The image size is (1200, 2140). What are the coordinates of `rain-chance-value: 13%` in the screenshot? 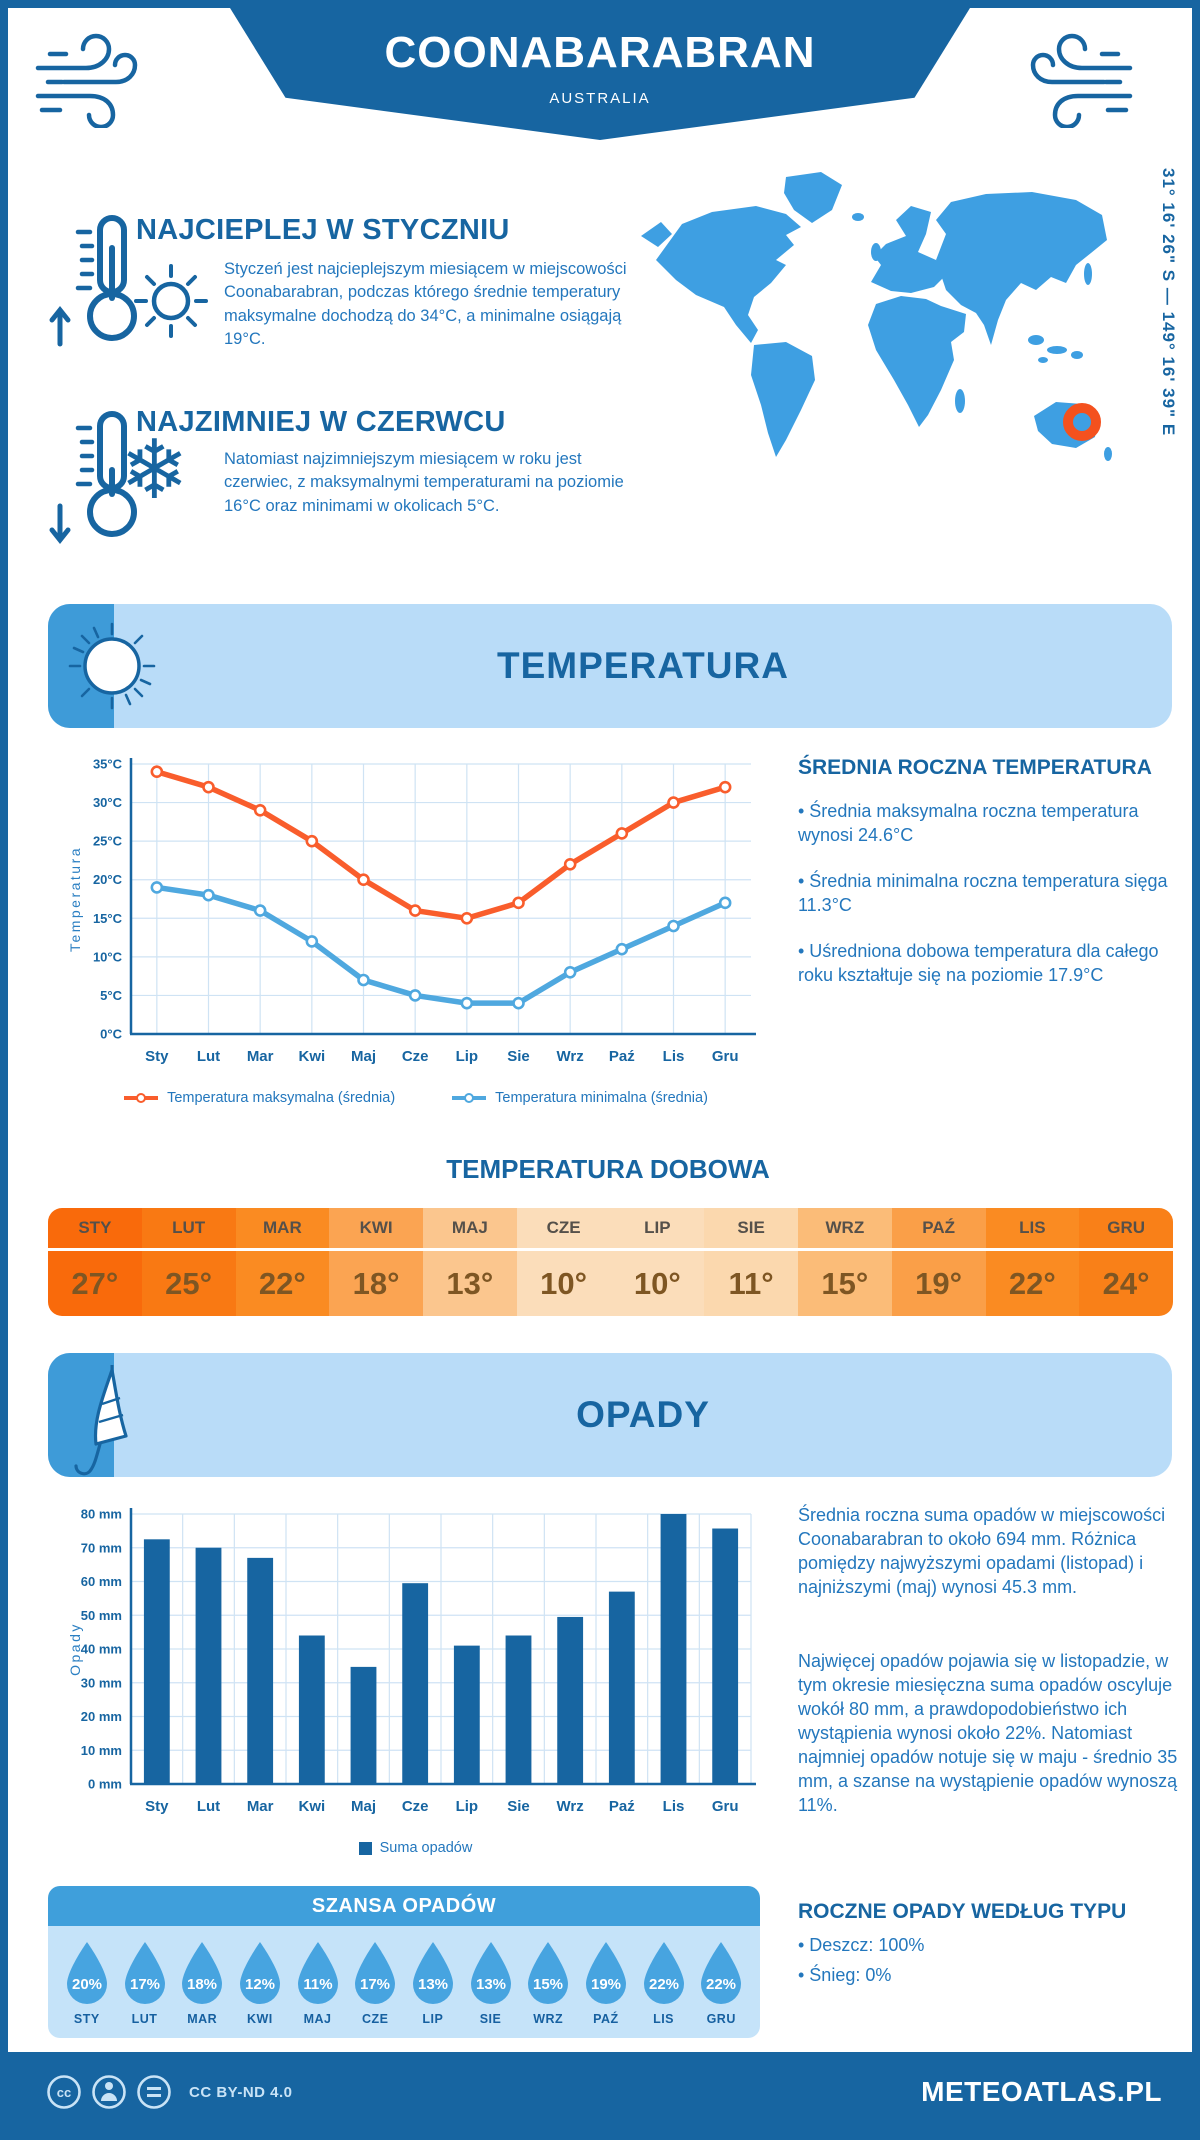 It's located at (433, 1984).